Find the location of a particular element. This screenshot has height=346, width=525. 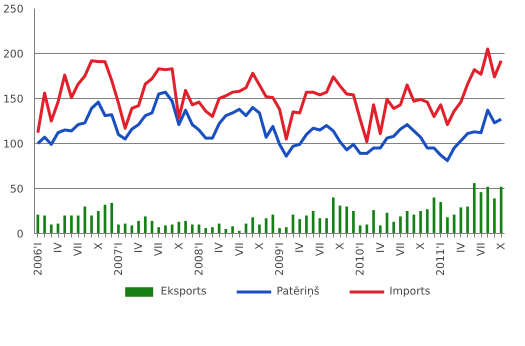

x-tick-label: 2010'I is located at coordinates (360, 259).